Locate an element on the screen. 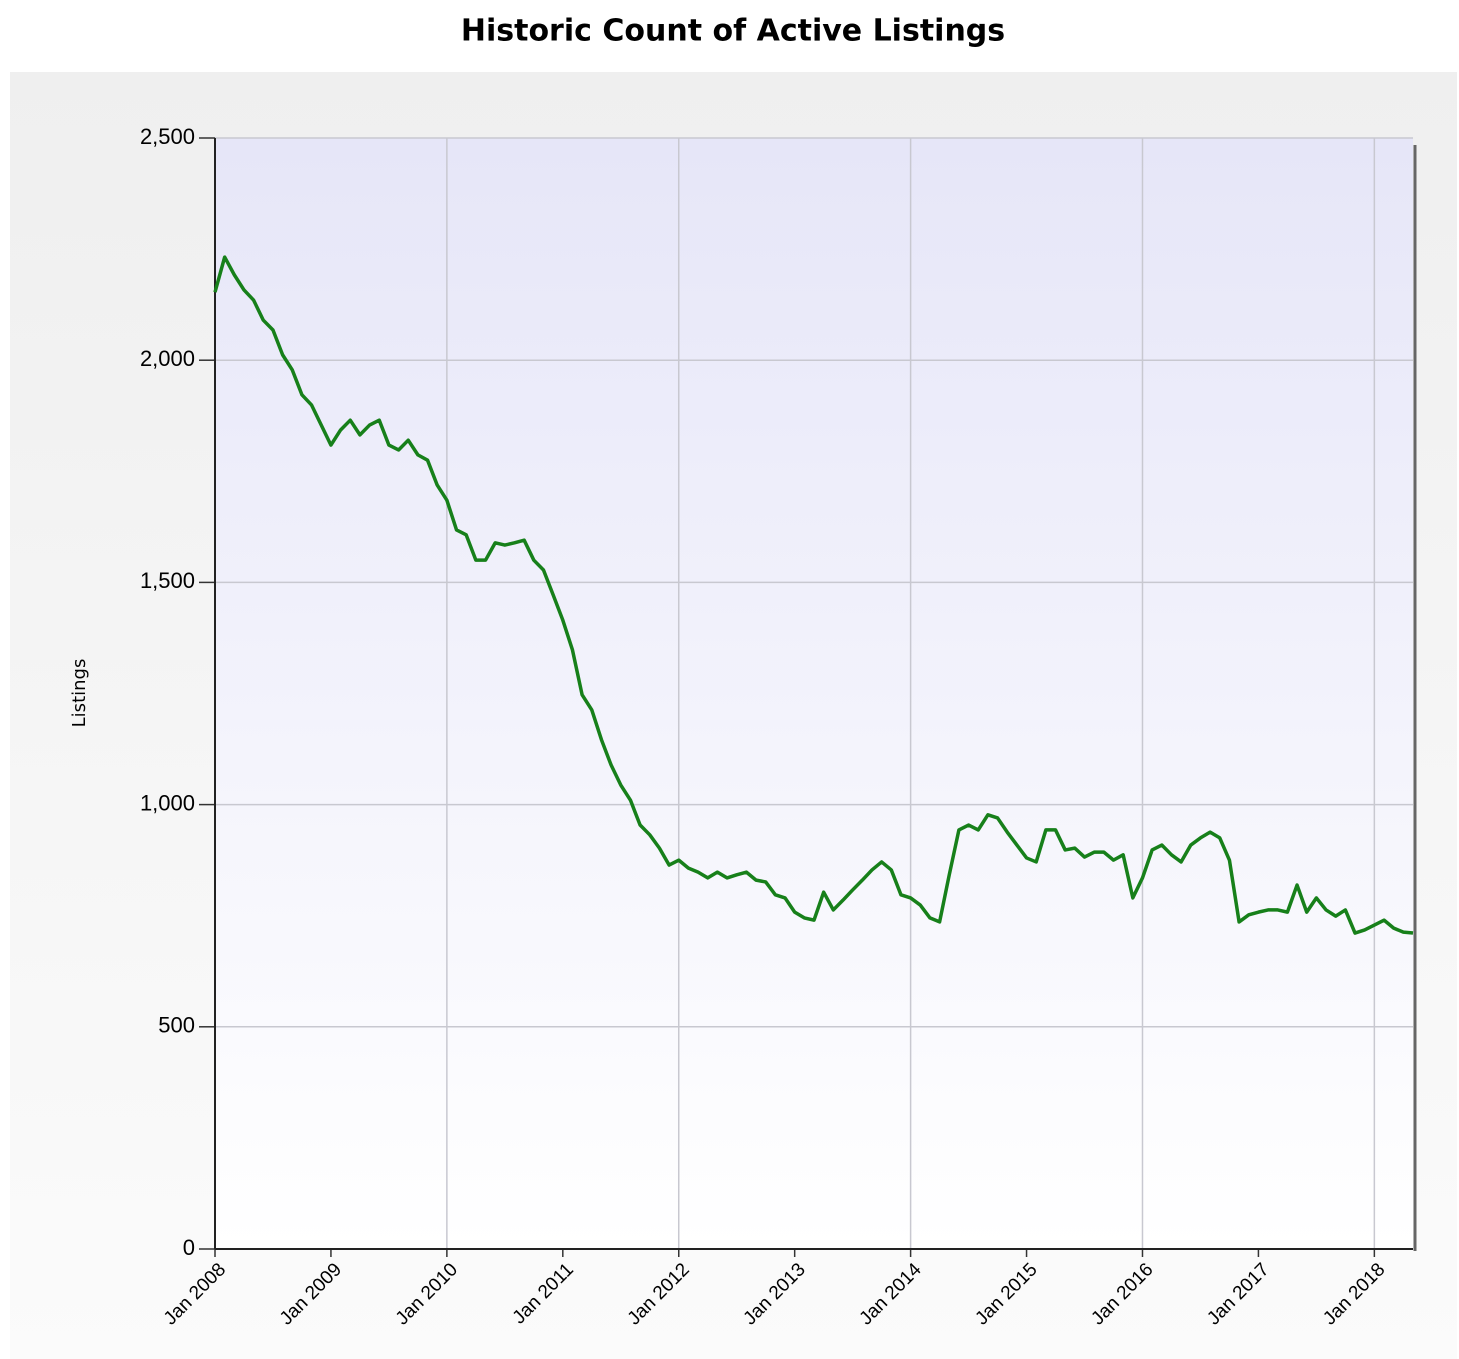 Image resolution: width=1459 pixels, height=1359 pixels. y-tick-label: 500 is located at coordinates (176, 1025).